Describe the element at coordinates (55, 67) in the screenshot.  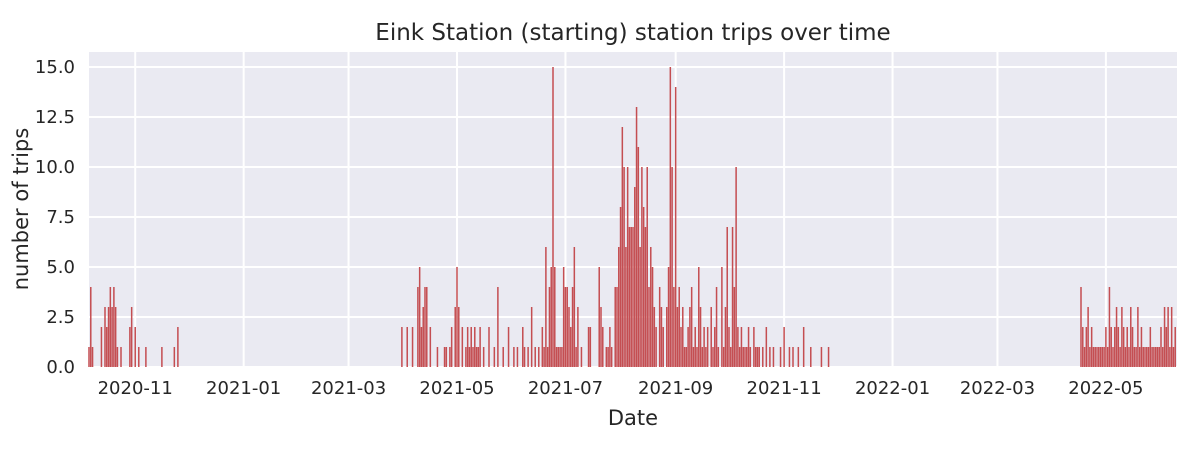
I see `y-tick-label: 15.0` at that location.